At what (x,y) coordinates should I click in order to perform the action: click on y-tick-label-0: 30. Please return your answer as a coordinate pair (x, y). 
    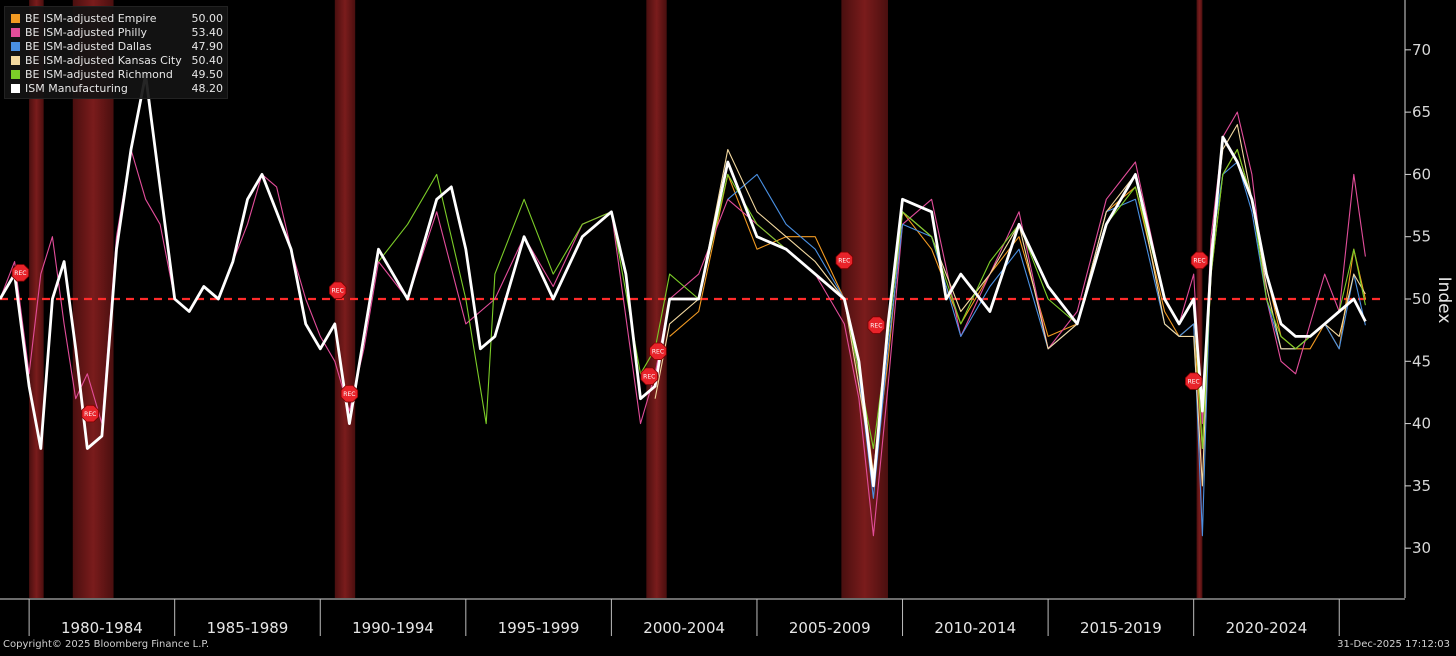
    Looking at the image, I should click on (1421, 548).